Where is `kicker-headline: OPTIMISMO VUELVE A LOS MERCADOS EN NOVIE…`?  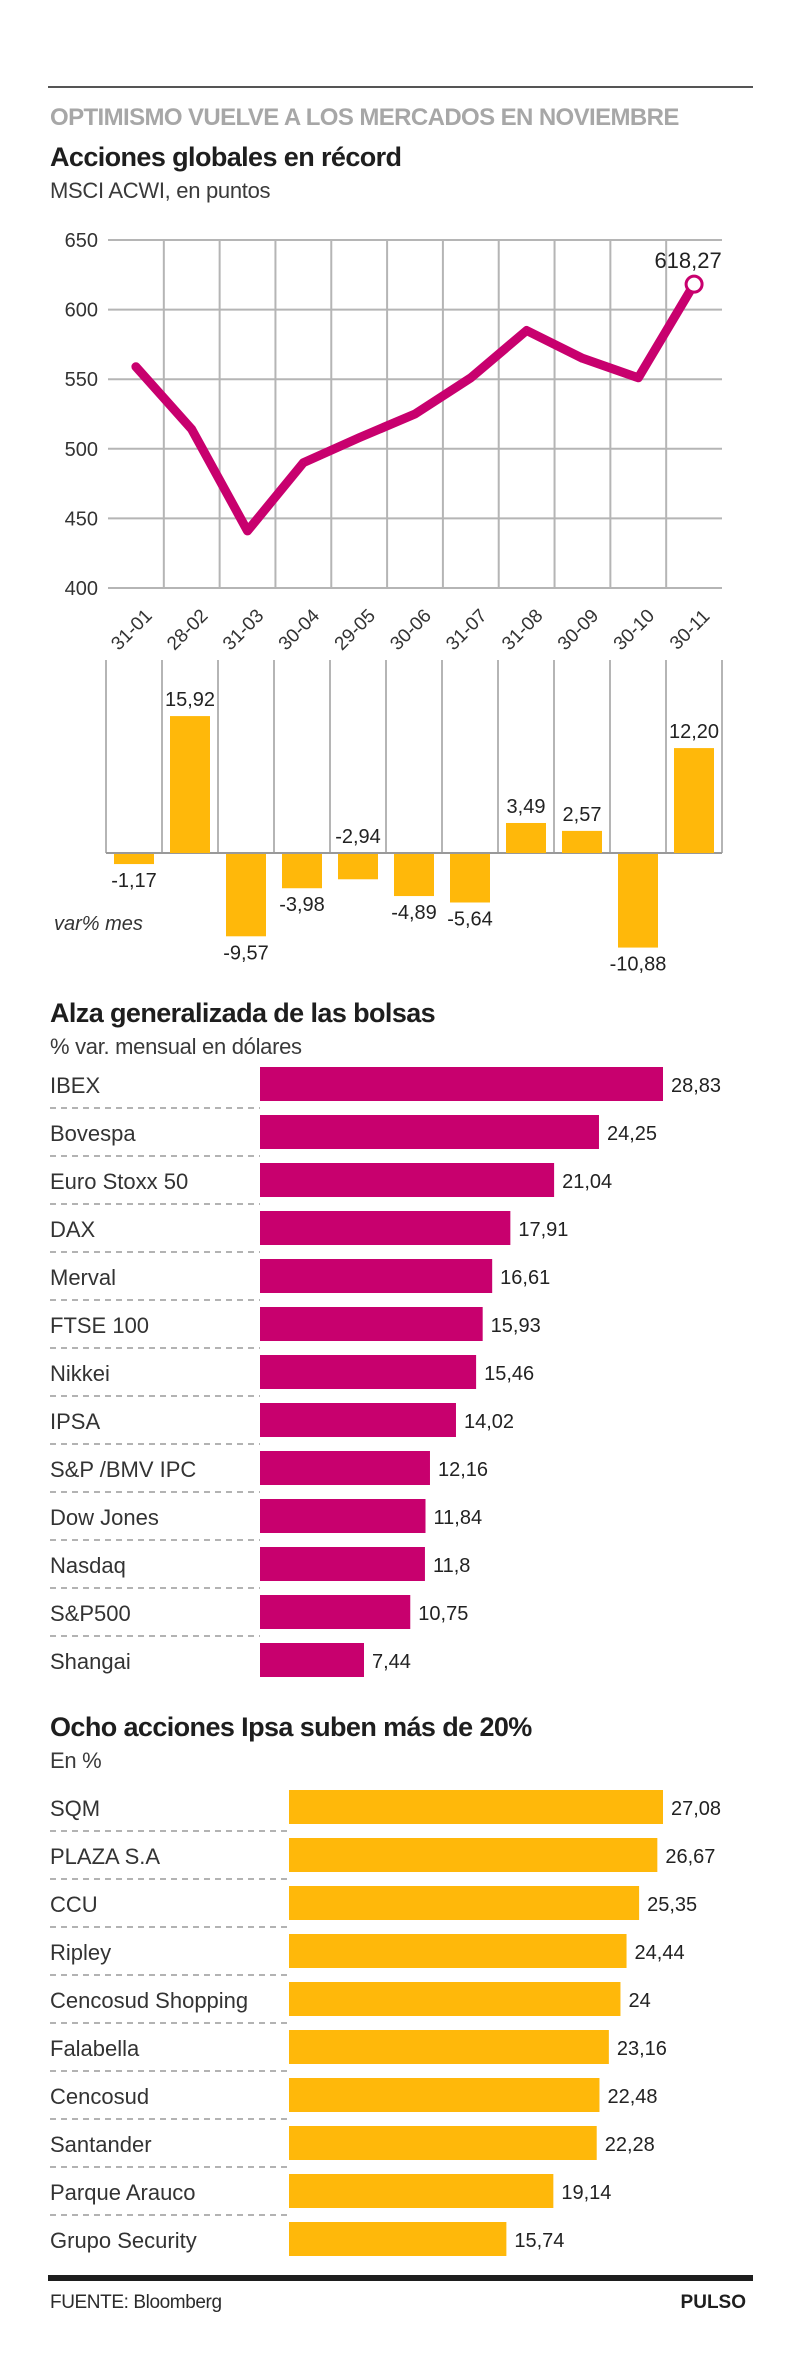
kicker-headline: OPTIMISMO VUELVE A LOS MERCADOS EN NOVIE… is located at coordinates (364, 117).